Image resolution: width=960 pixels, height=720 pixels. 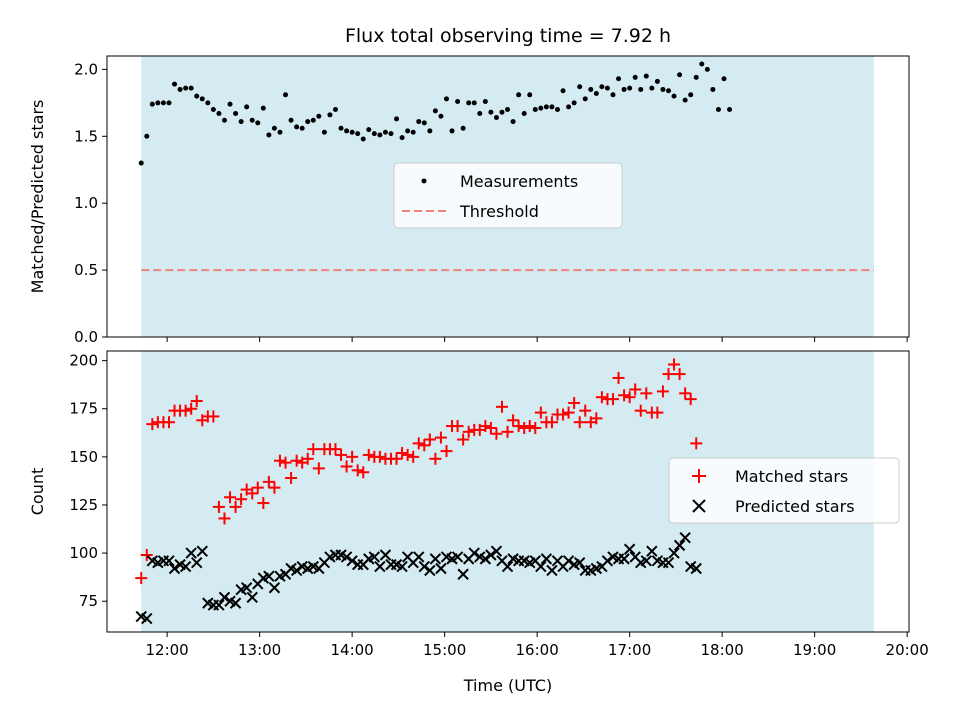 I want to click on ratio-legend: Measurements Threshold, so click(x=508, y=195).